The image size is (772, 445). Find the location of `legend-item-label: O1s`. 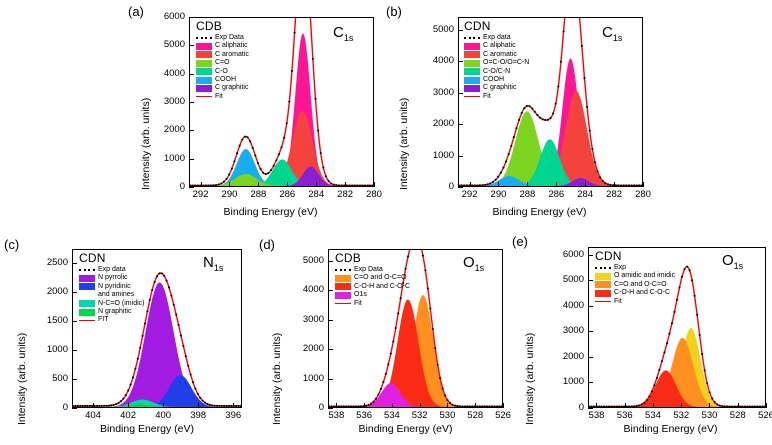

legend-item-label: O1s is located at coordinates (360, 295).